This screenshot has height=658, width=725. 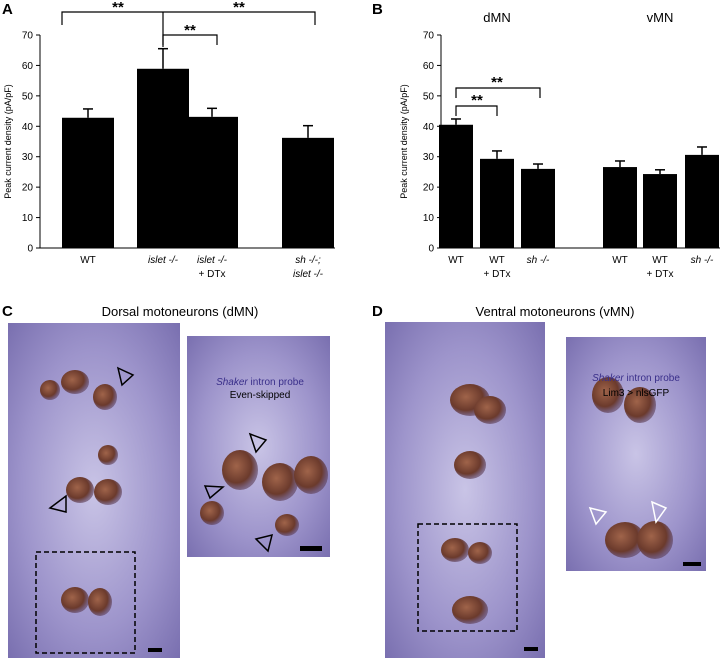 I want to click on image-title: Dorsal motoneurons (dMN), so click(x=180, y=311).